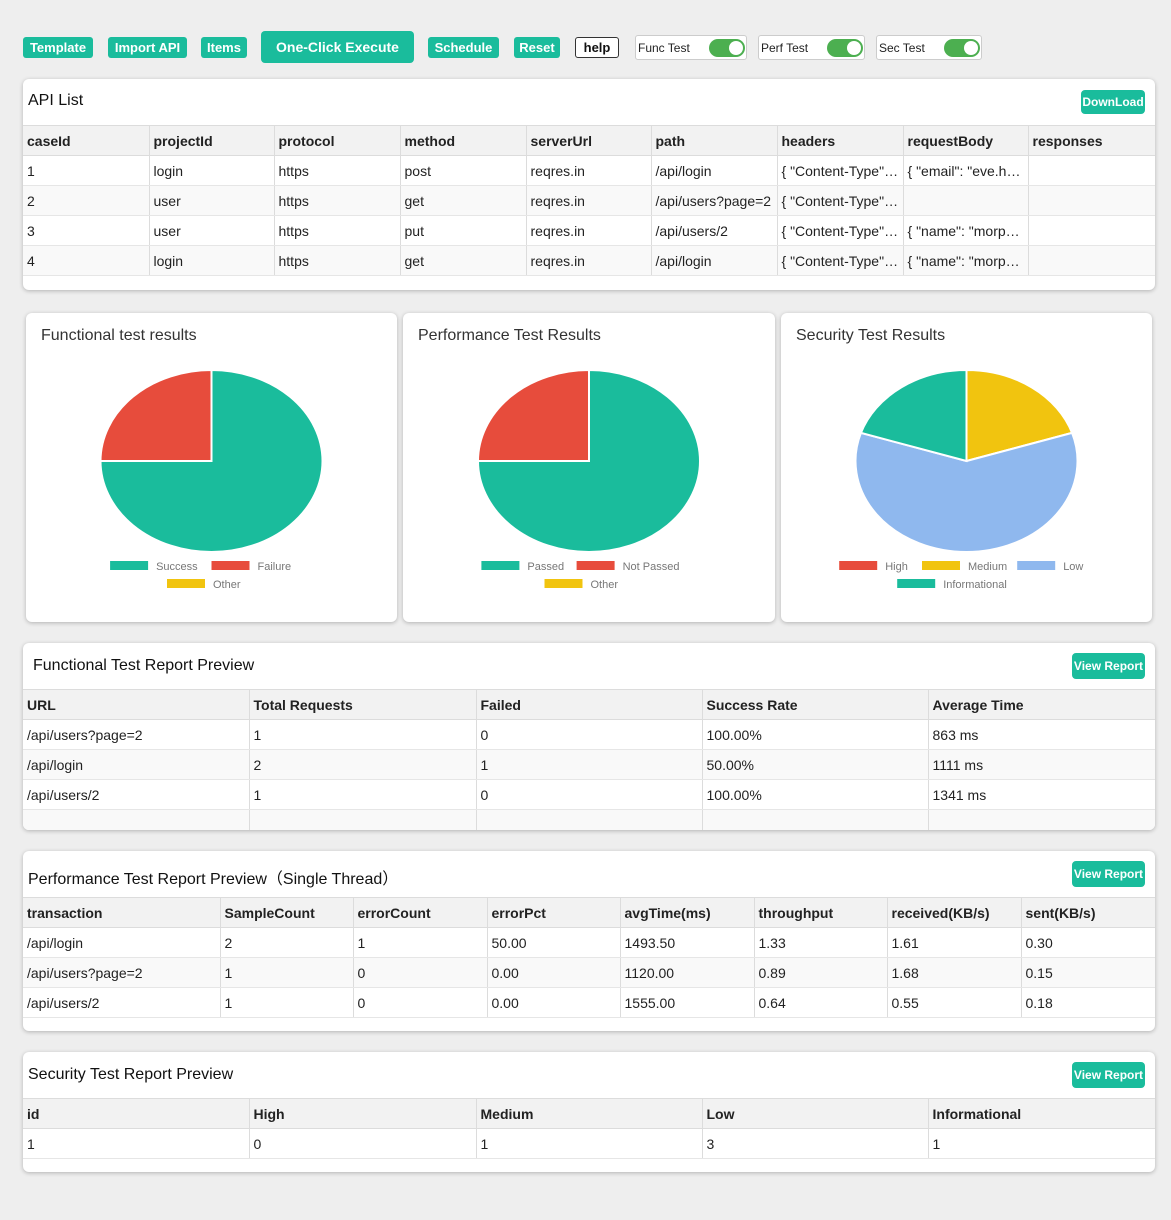 The height and width of the screenshot is (1220, 1171). What do you see at coordinates (533, 415) in the screenshot?
I see `pie-slice-not-passed` at bounding box center [533, 415].